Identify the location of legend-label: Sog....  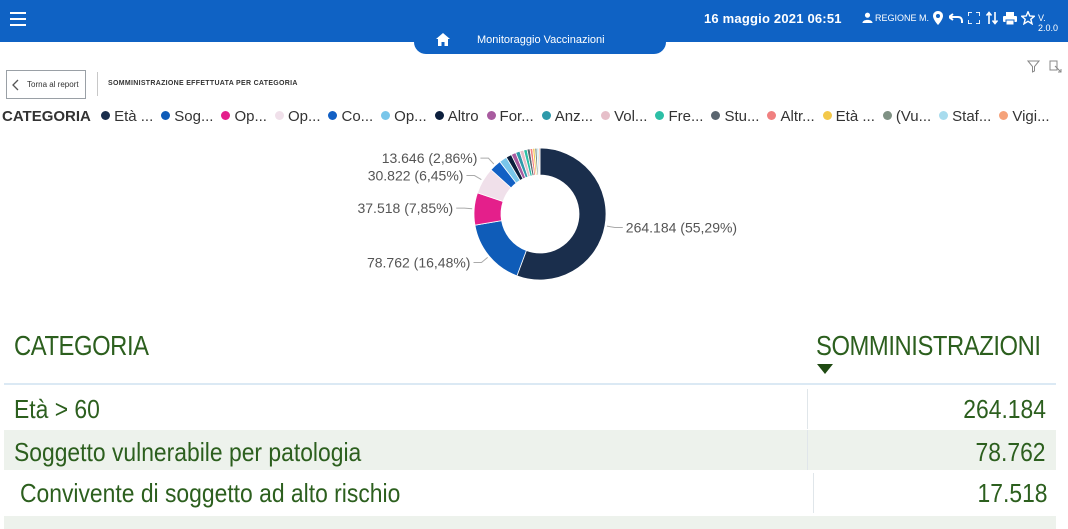
(194, 116).